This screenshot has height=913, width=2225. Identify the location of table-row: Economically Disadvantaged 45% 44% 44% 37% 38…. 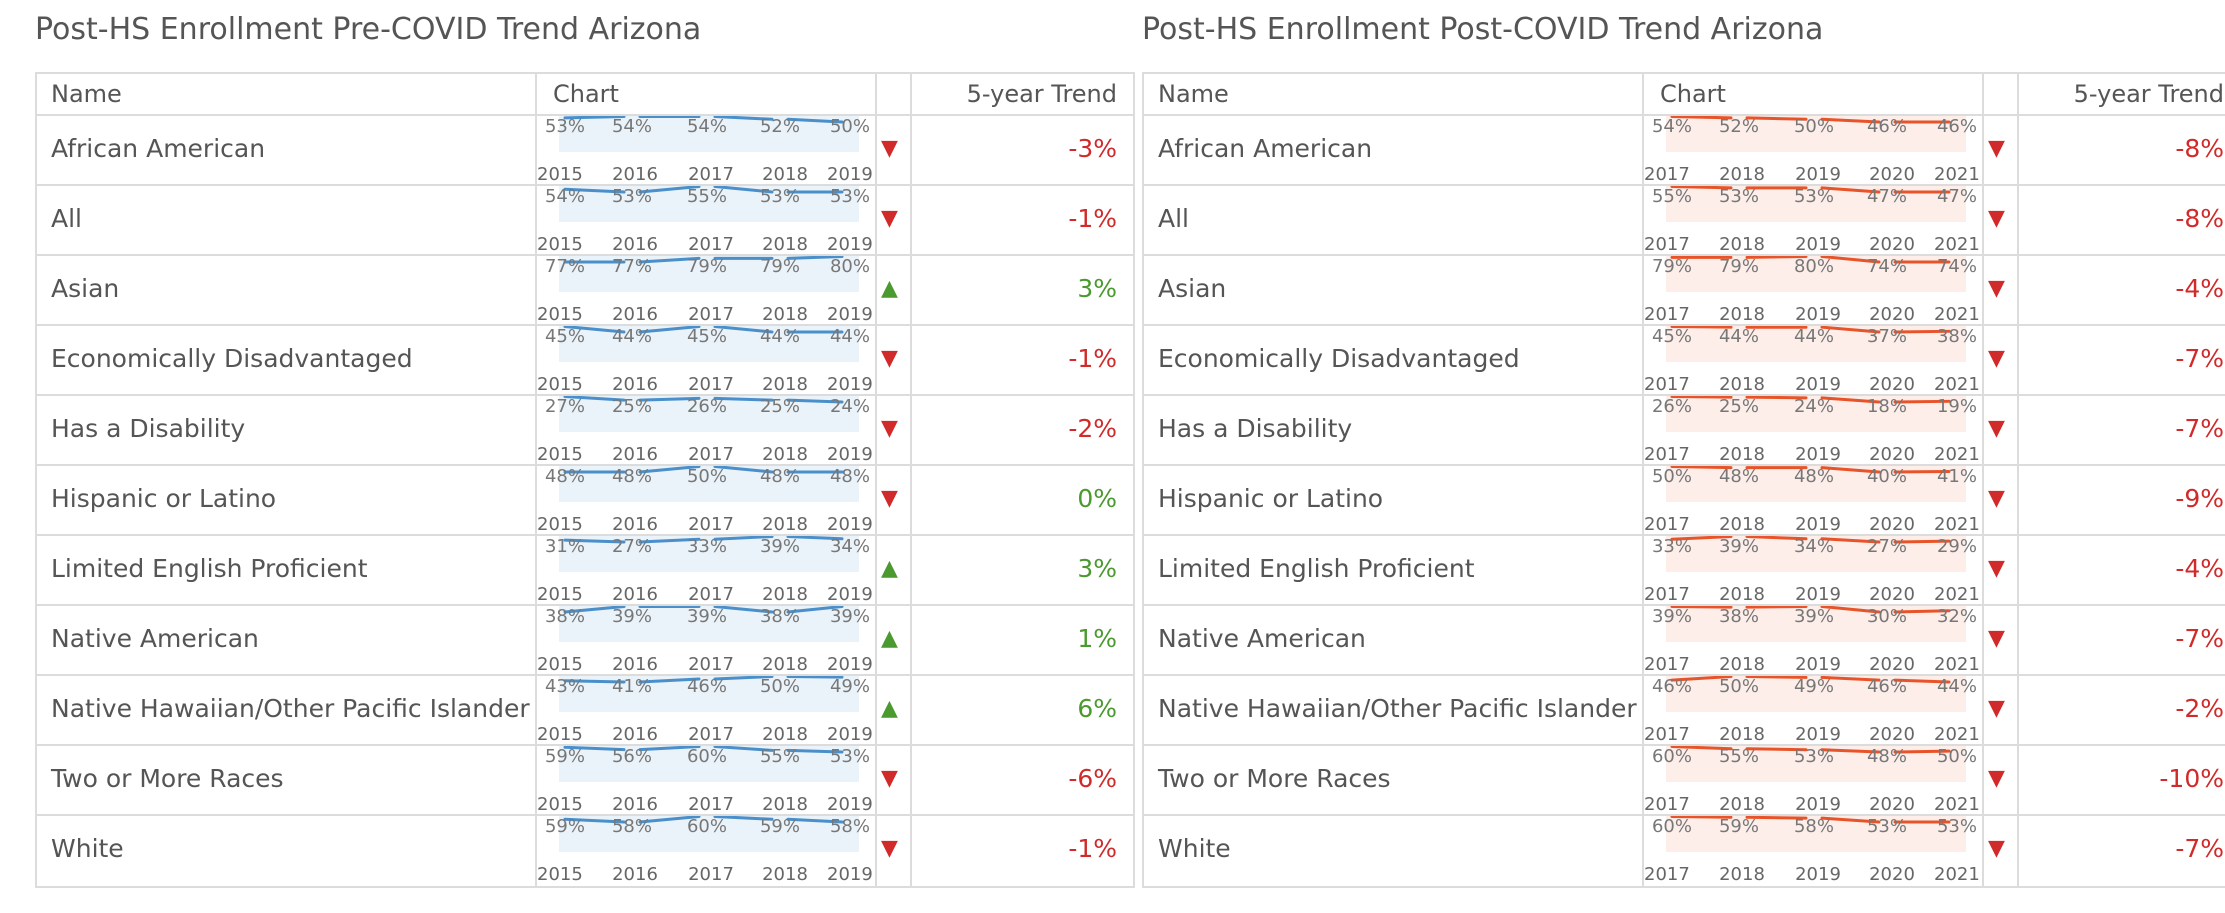
(1683, 361).